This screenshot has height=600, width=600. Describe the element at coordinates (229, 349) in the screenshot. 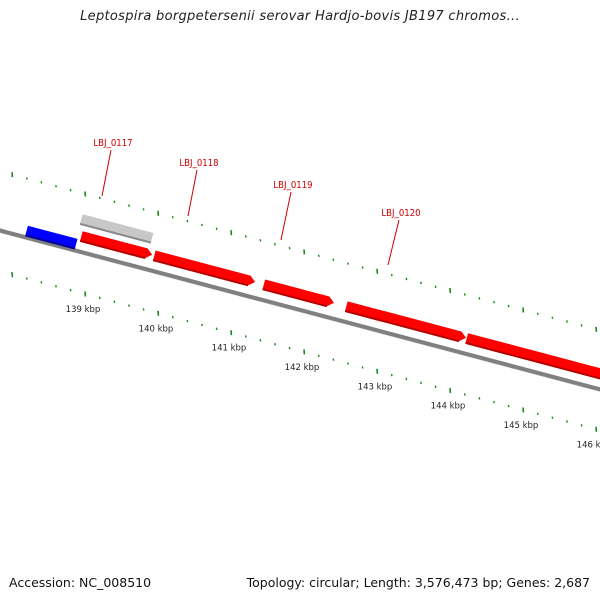

I see `scale-label-141: 141 kbp` at that location.